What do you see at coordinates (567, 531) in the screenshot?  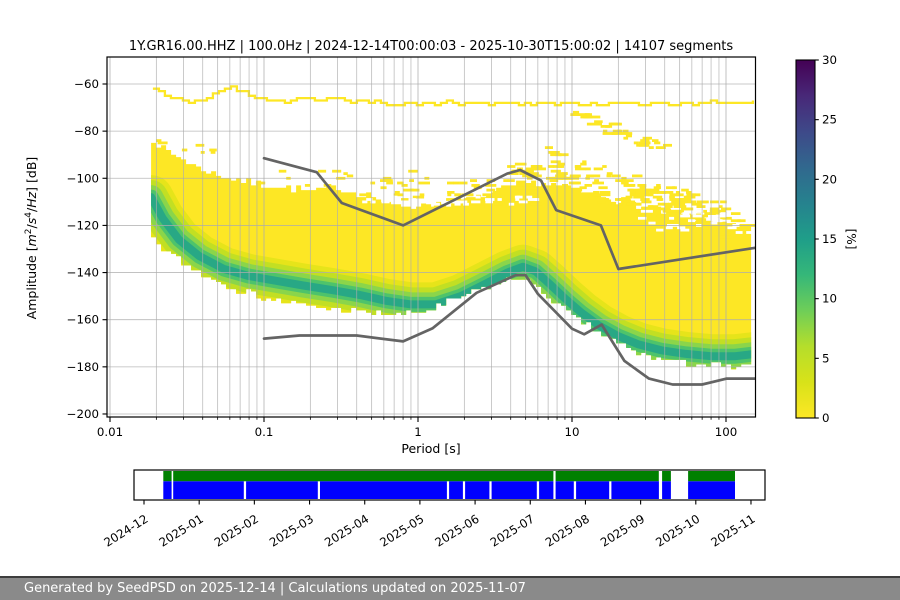 I see `timeline-tick-label: 2025-08` at bounding box center [567, 531].